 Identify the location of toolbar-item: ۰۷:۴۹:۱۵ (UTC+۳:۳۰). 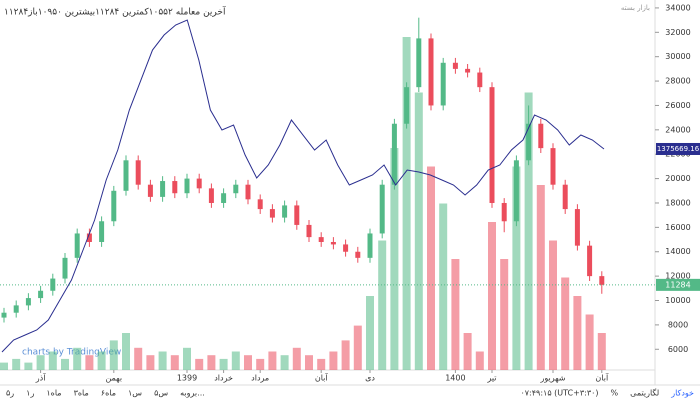
(559, 393).